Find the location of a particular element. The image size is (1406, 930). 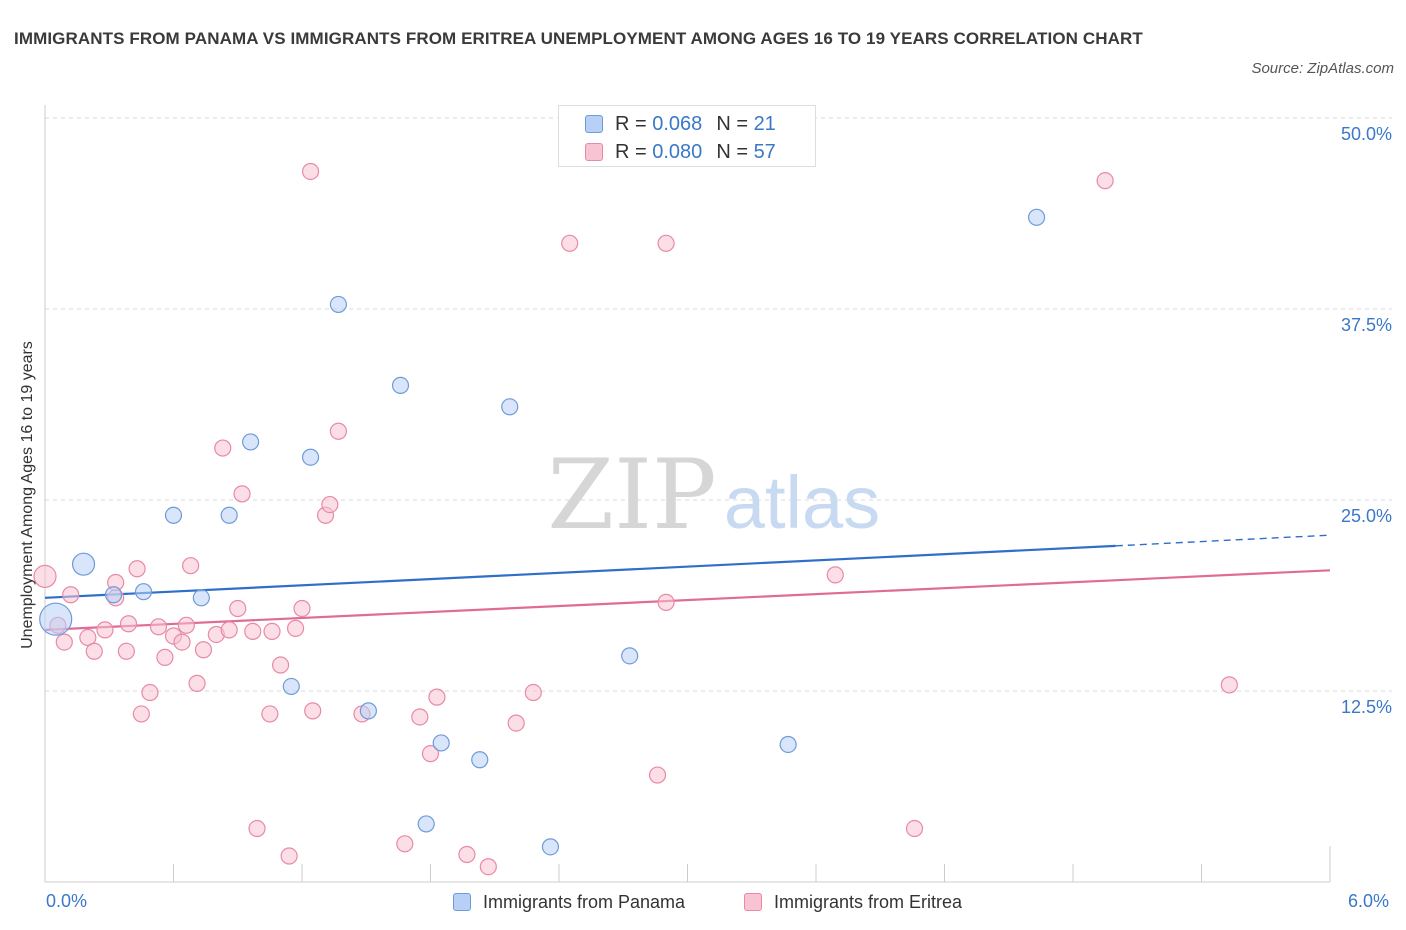

y-tick-label: 37.5% is located at coordinates (1366, 325).